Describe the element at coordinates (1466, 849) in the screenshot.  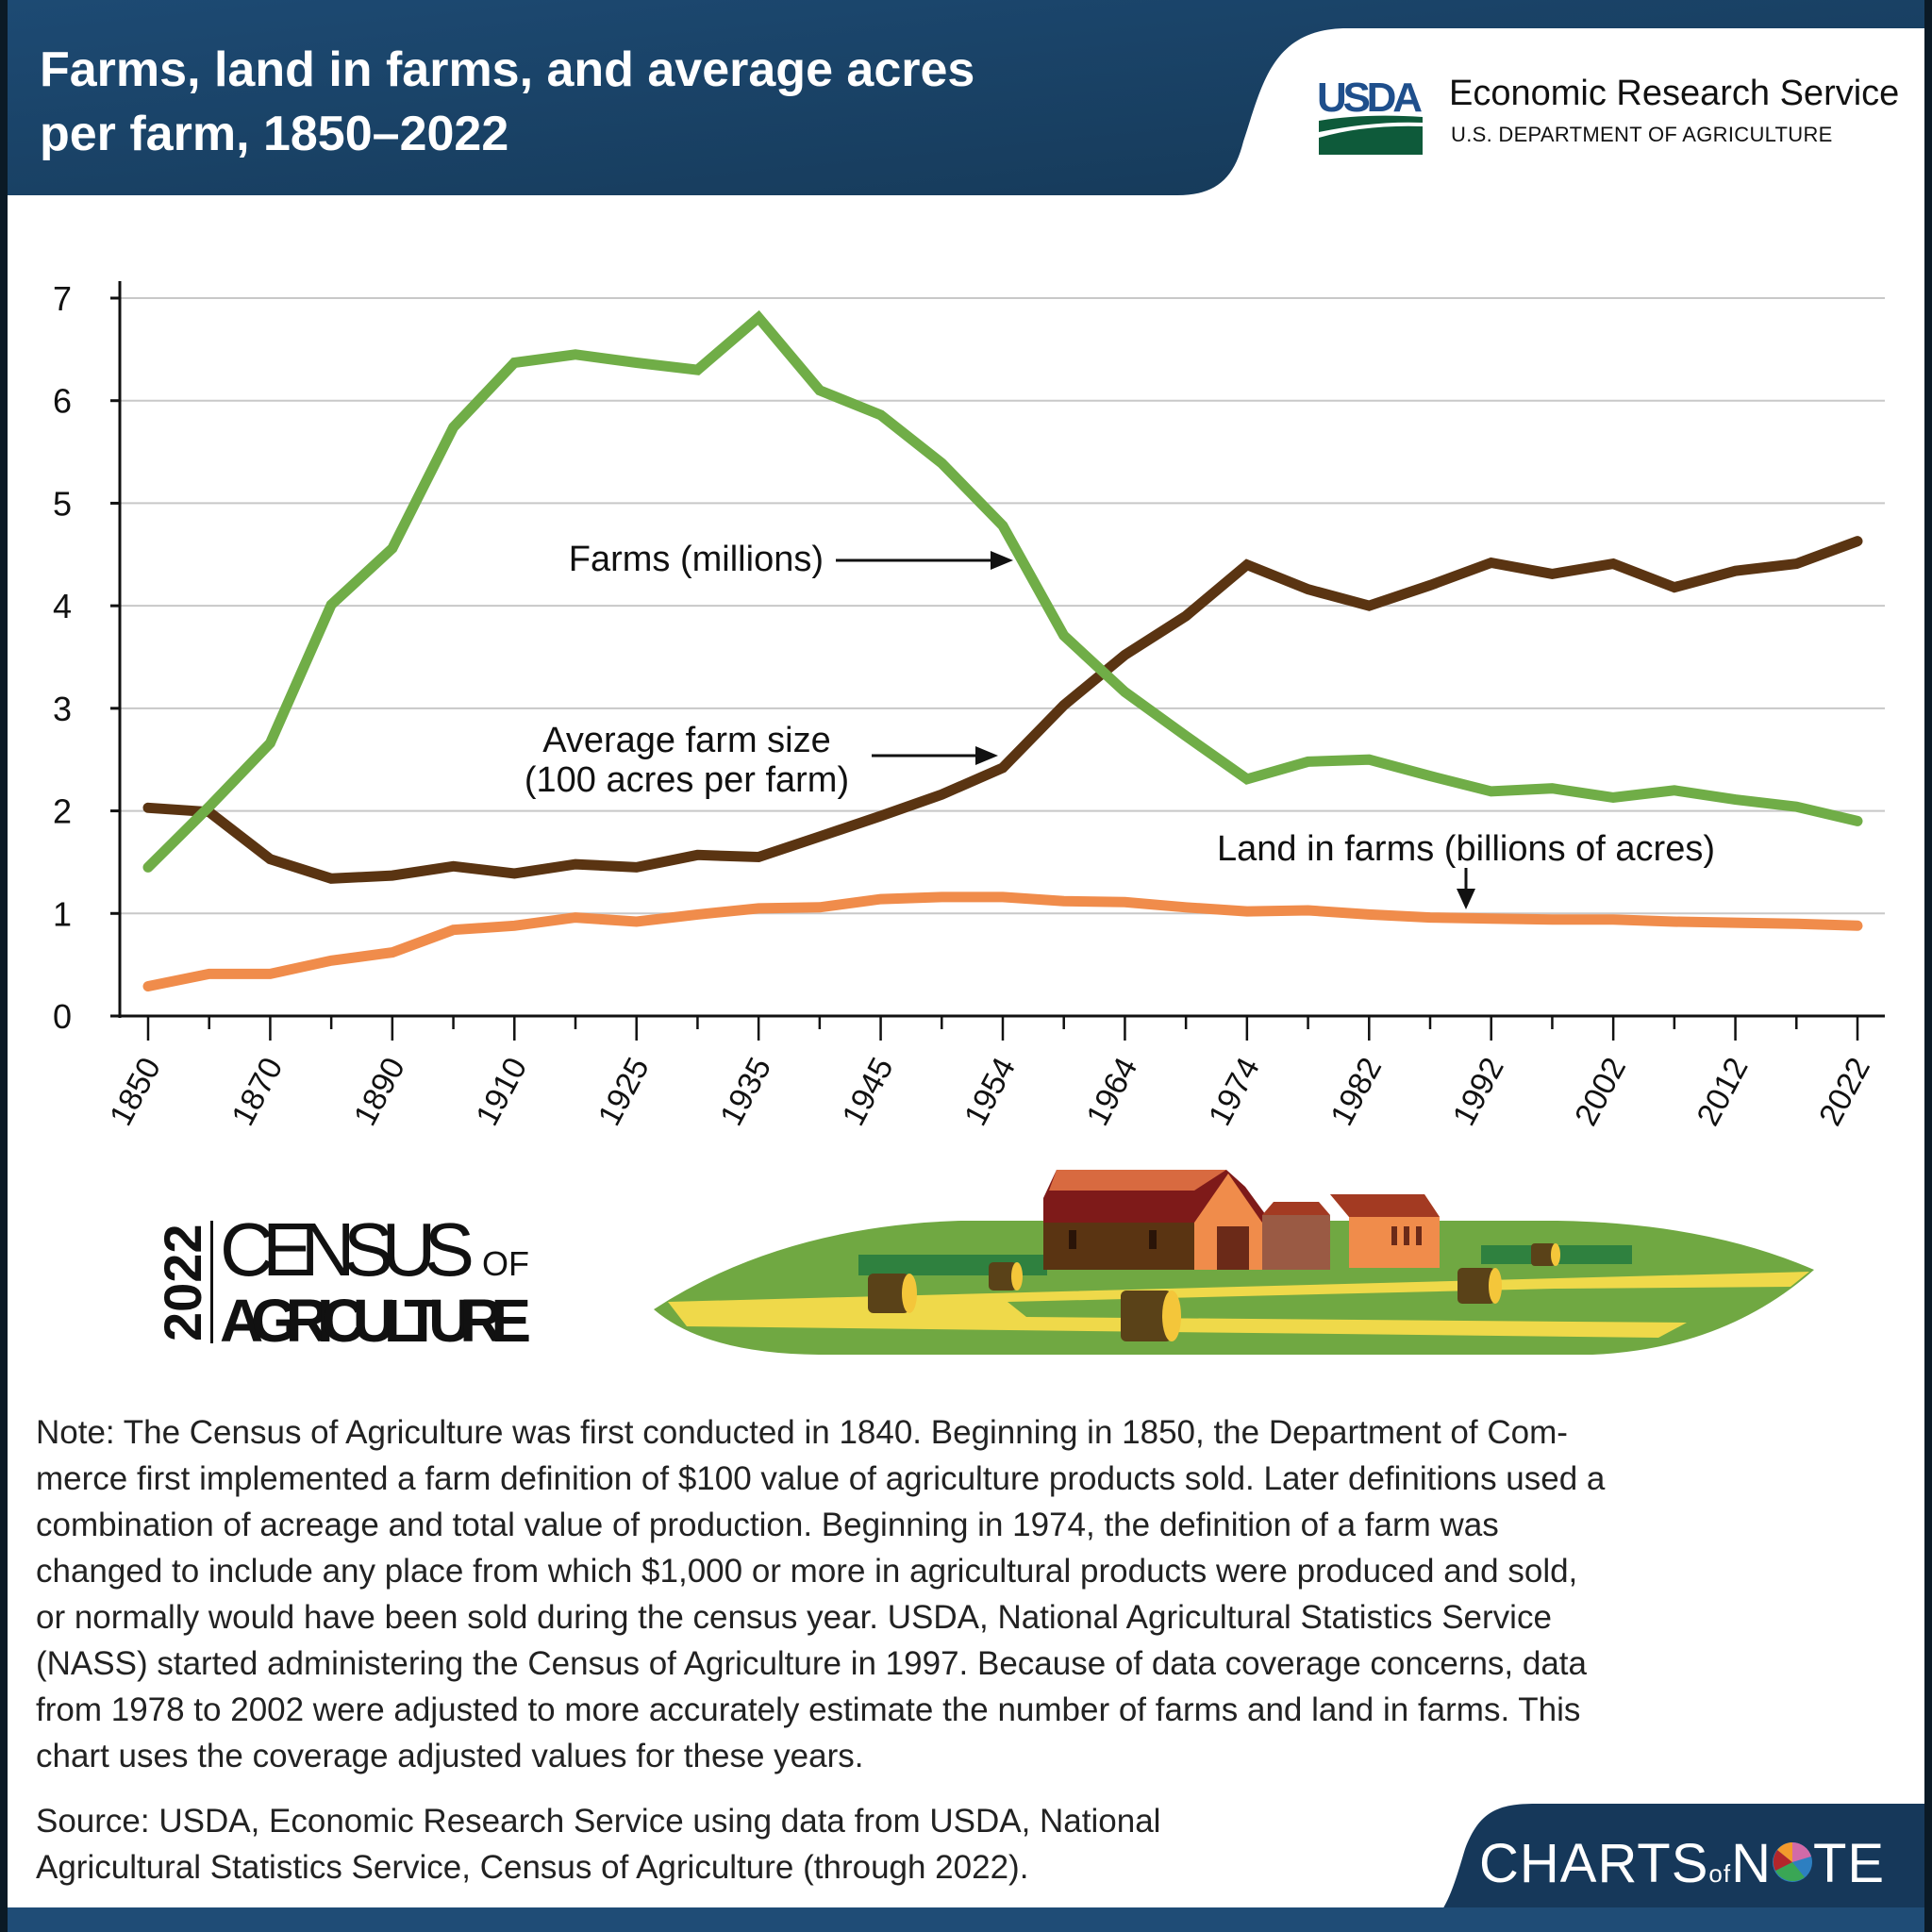
I see `annotation-land: Land in farms (billions of acres)` at that location.